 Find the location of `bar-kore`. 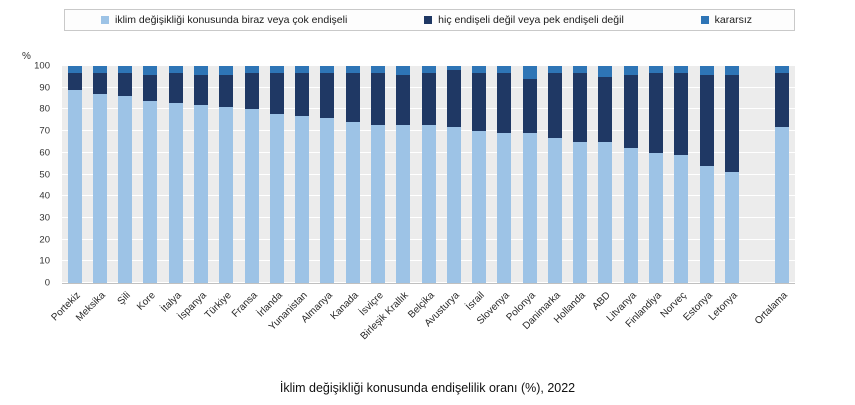

bar-kore is located at coordinates (150, 174).